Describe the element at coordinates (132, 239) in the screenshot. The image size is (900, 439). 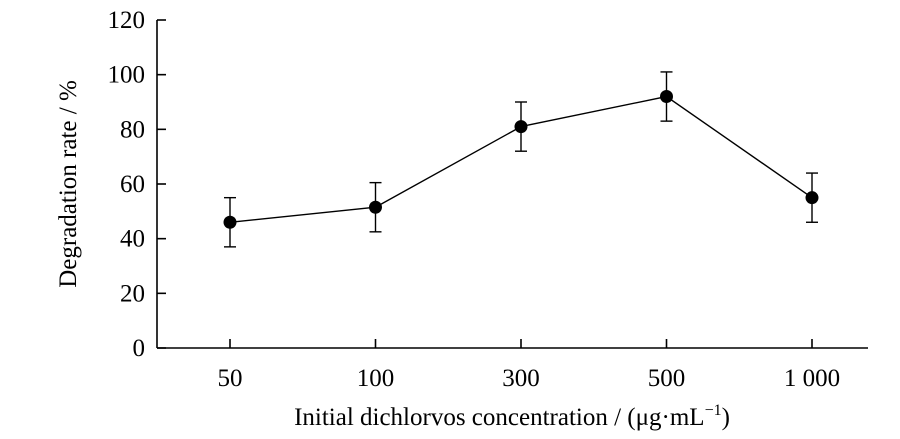
I see `y-tick-label-40: 40` at that location.